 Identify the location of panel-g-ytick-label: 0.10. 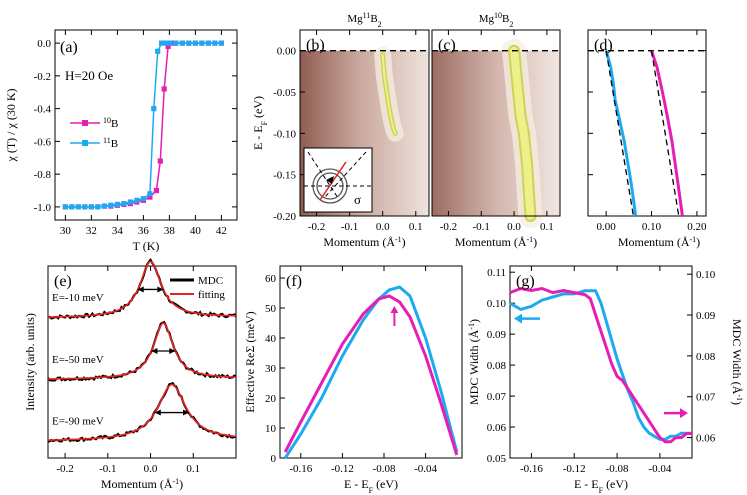
(497, 304).